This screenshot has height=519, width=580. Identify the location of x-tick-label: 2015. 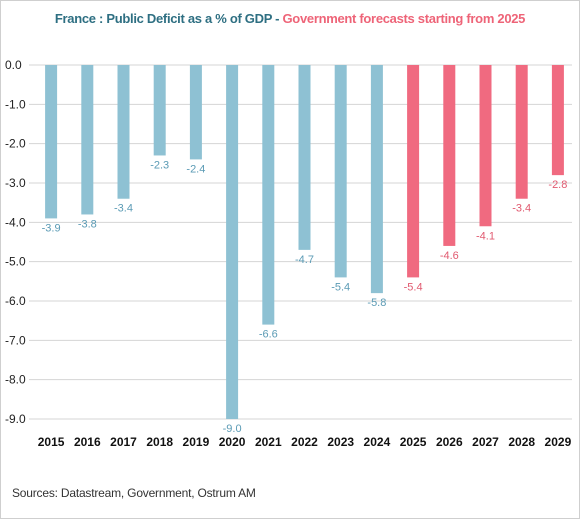
(51, 442).